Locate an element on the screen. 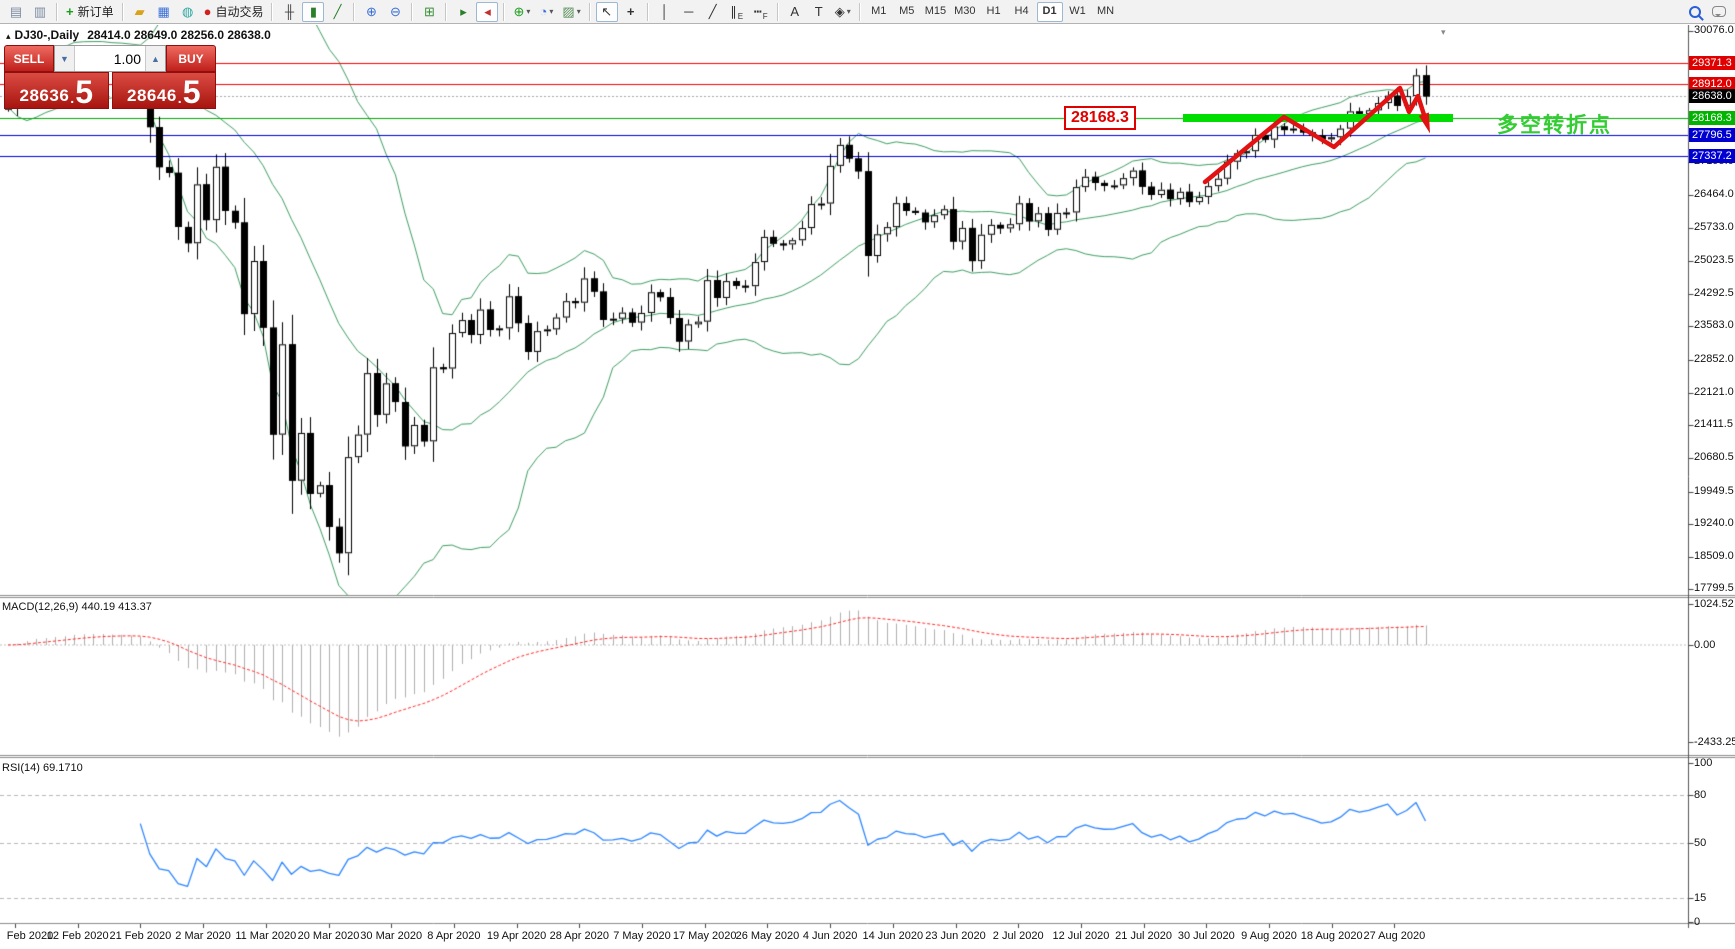 The height and width of the screenshot is (949, 1735). charts-window-icon: ▤ is located at coordinates (16, 12).